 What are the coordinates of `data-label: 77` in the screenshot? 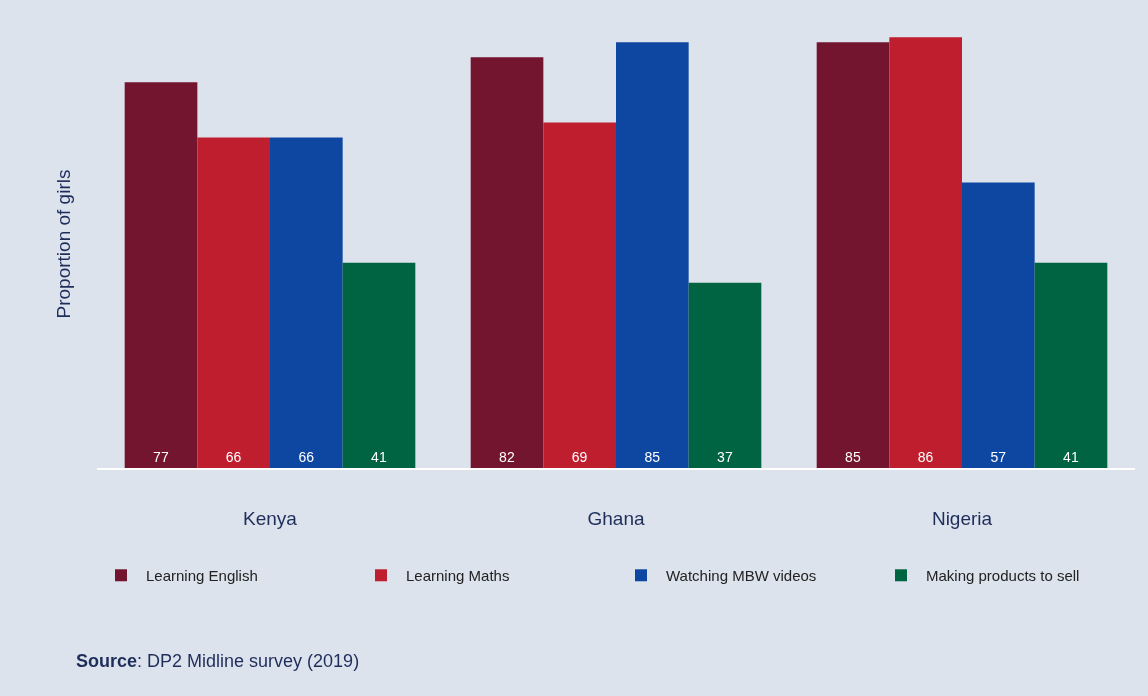 It's located at (161, 457).